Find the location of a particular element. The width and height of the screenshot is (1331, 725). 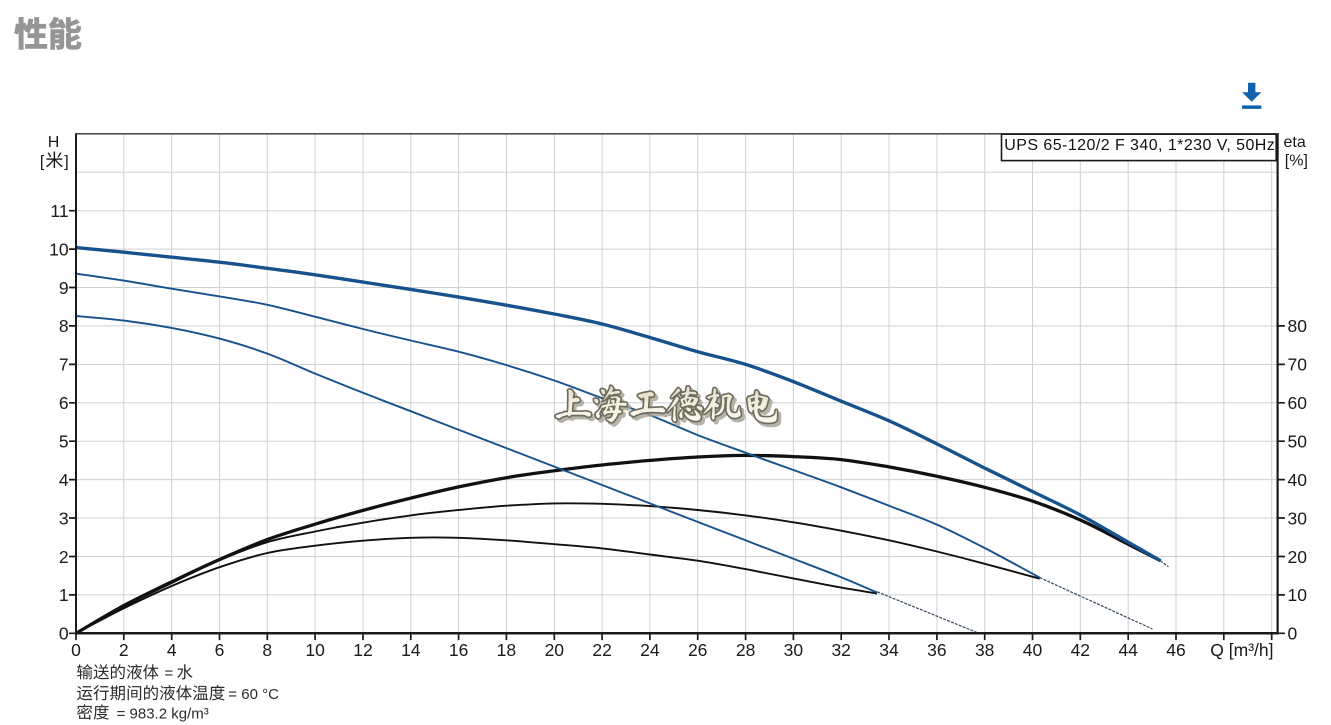

svg-text: 3 is located at coordinates (64, 518).